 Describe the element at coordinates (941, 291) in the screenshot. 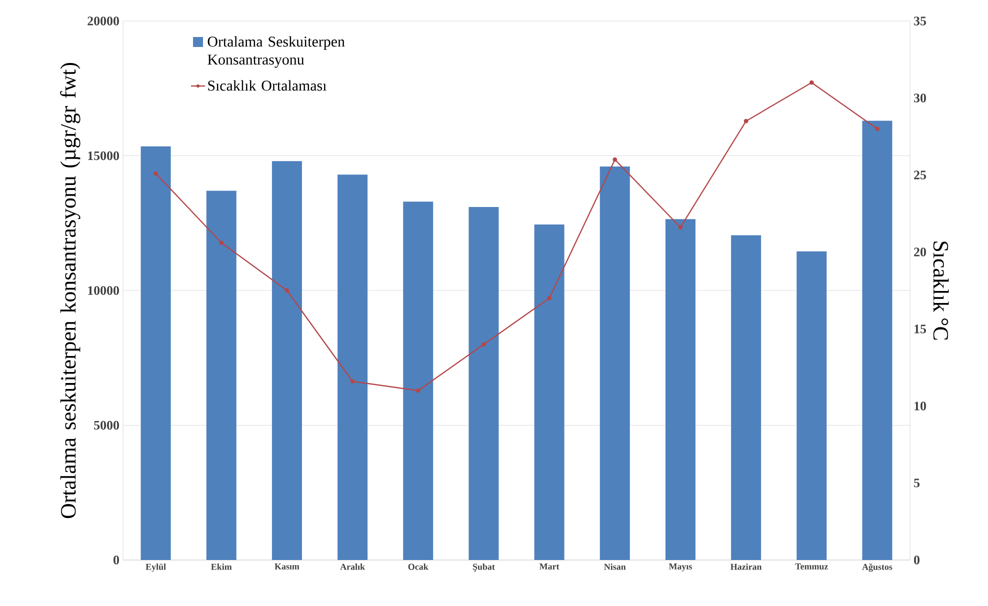

I see `y2-axis-title: Sıcaklık °C` at that location.